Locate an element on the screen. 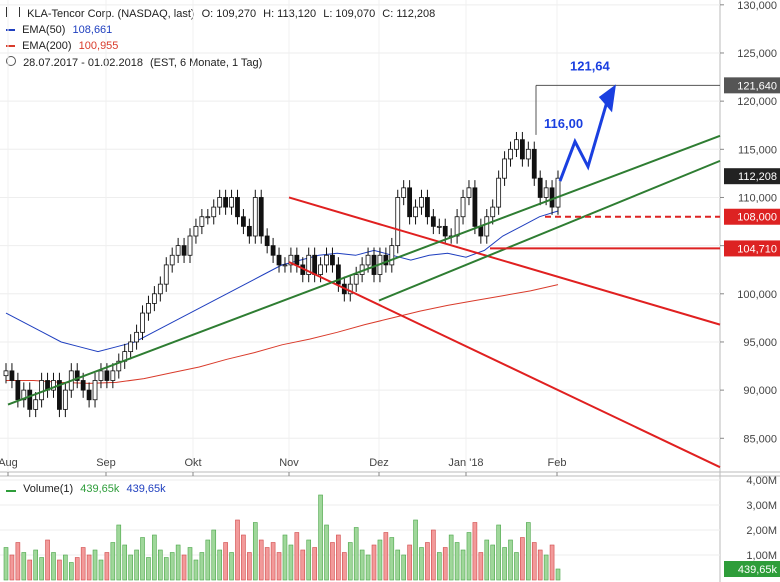 This screenshot has height=582, width=780. high-value: H: 113,120 is located at coordinates (290, 14).